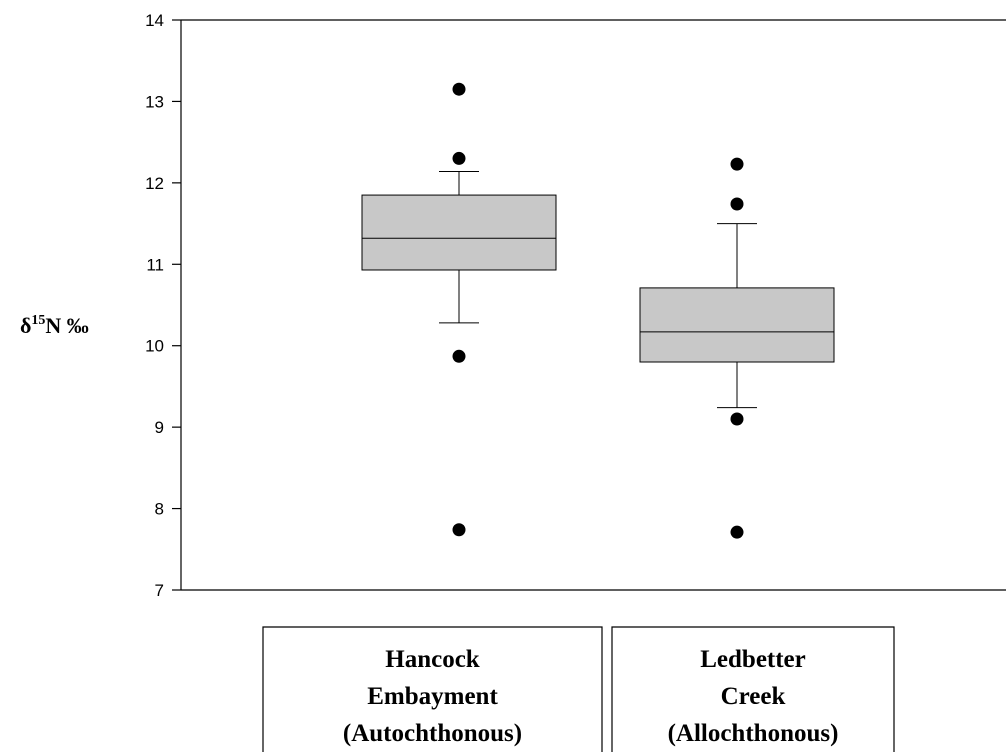 The height and width of the screenshot is (752, 1006). I want to click on y-tick-label: 9, so click(159, 427).